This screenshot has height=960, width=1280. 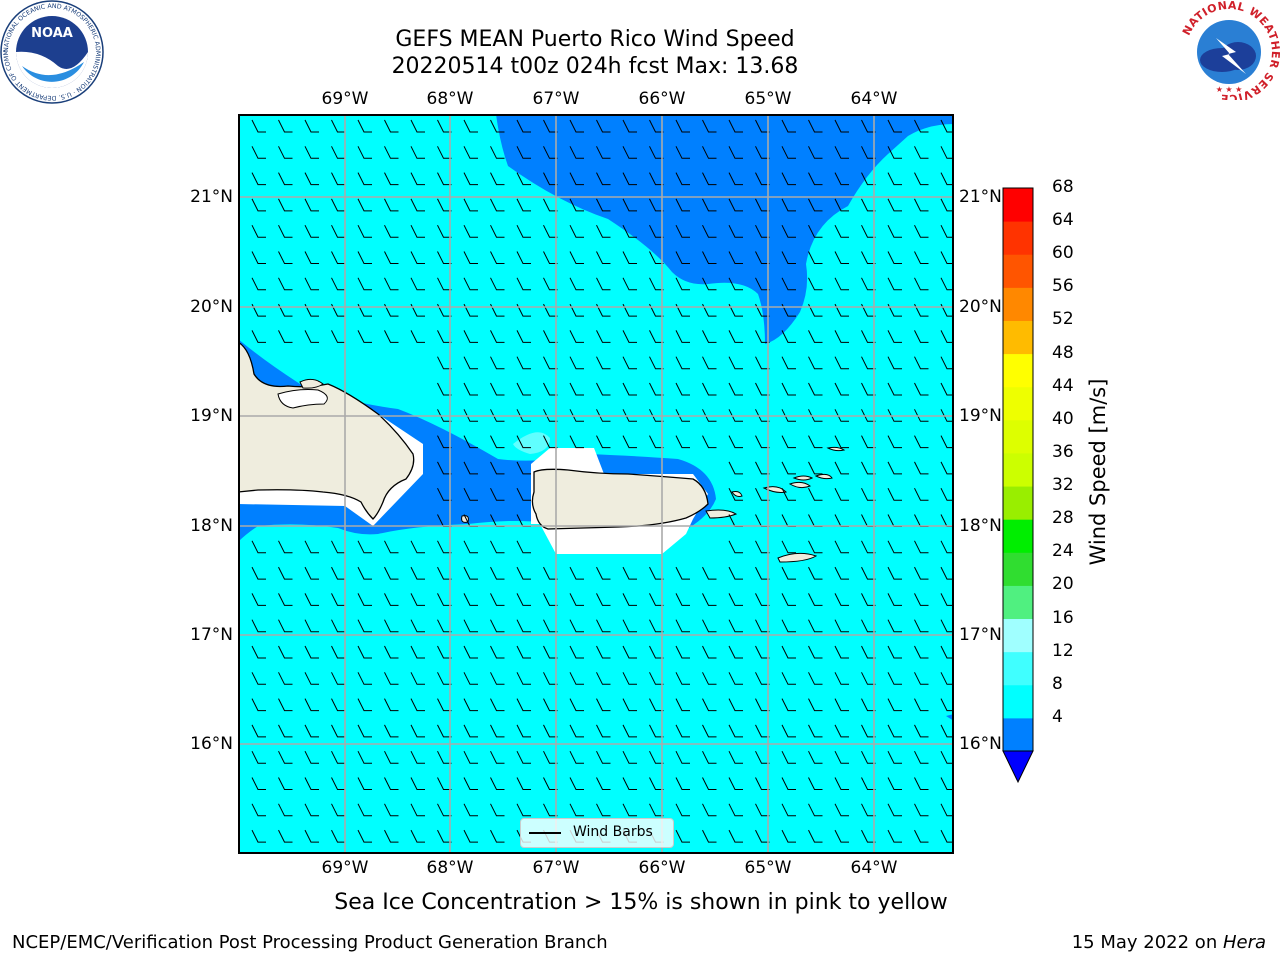 What do you see at coordinates (1063, 584) in the screenshot?
I see `colorbar-tick-label: 20` at bounding box center [1063, 584].